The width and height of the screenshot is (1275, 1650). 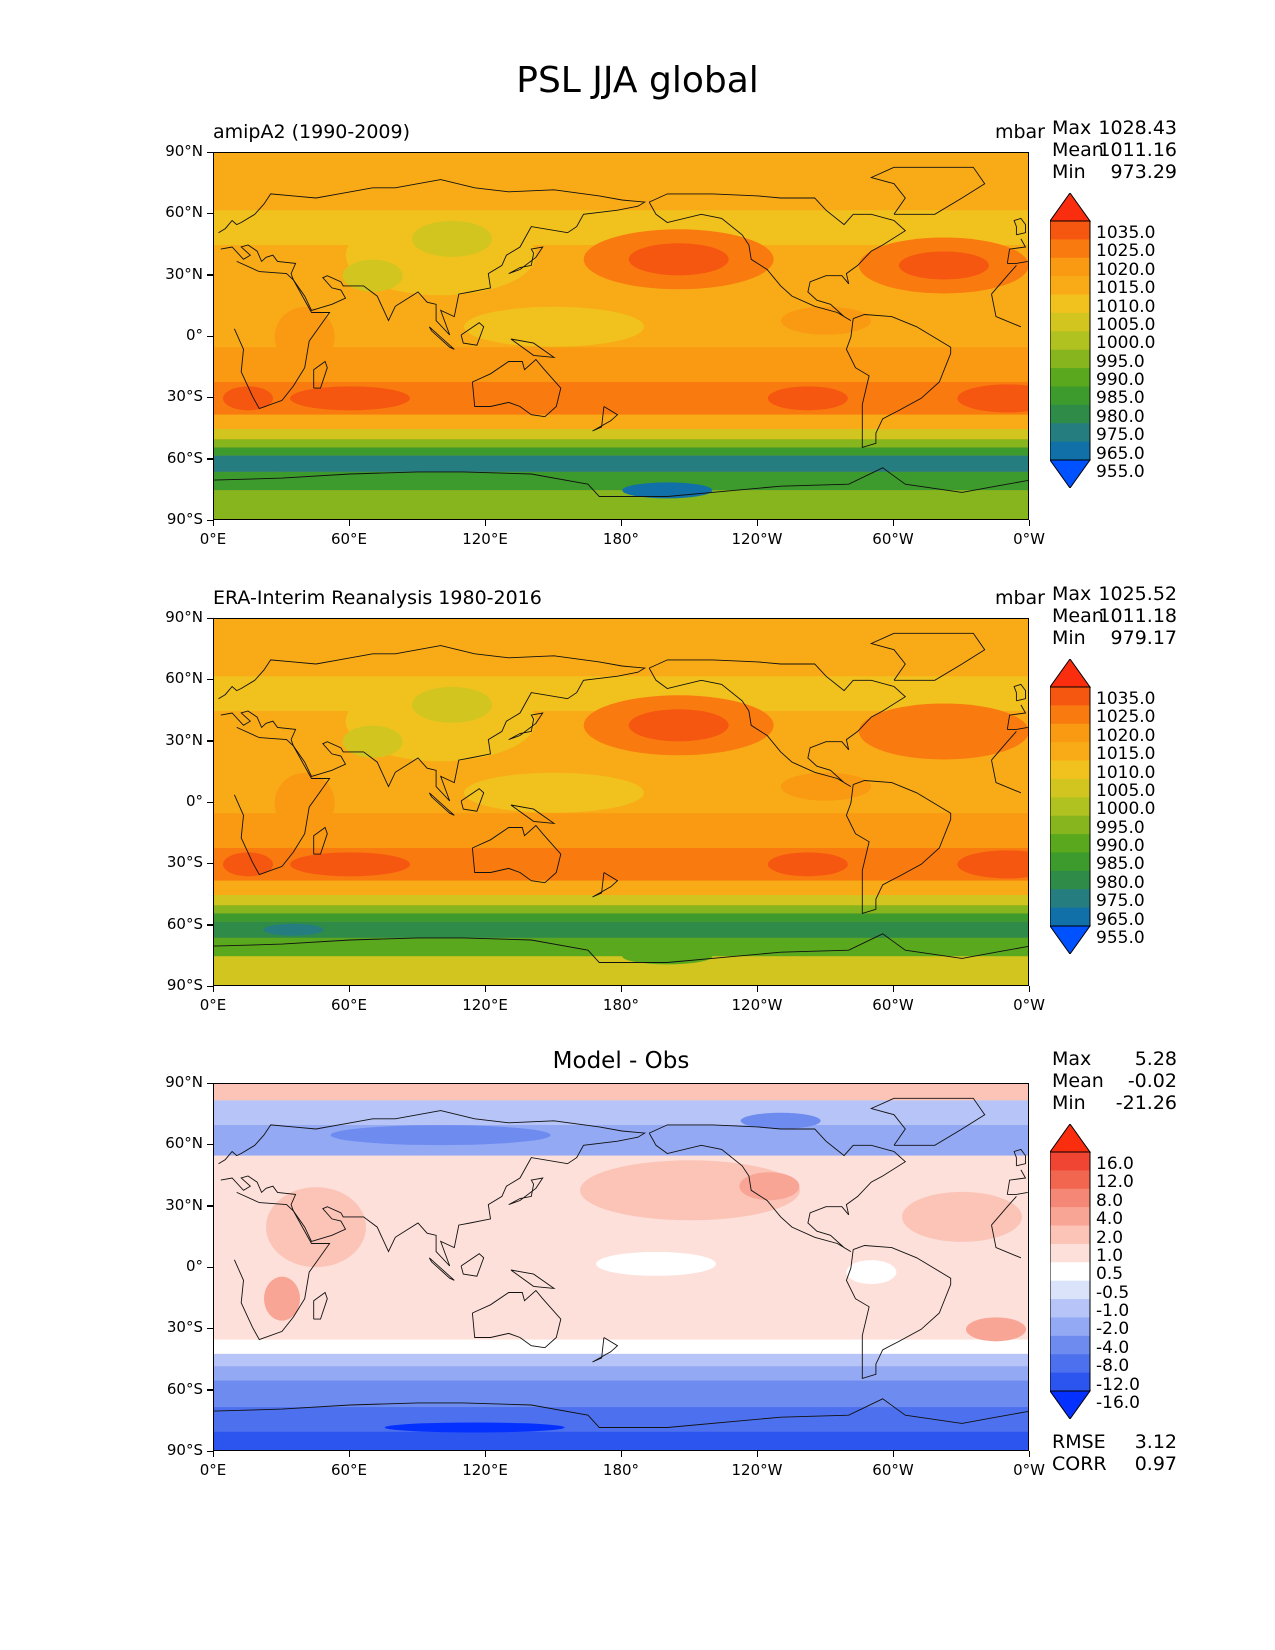 I want to click on corr-value: 0.97, so click(x=1155, y=1464).